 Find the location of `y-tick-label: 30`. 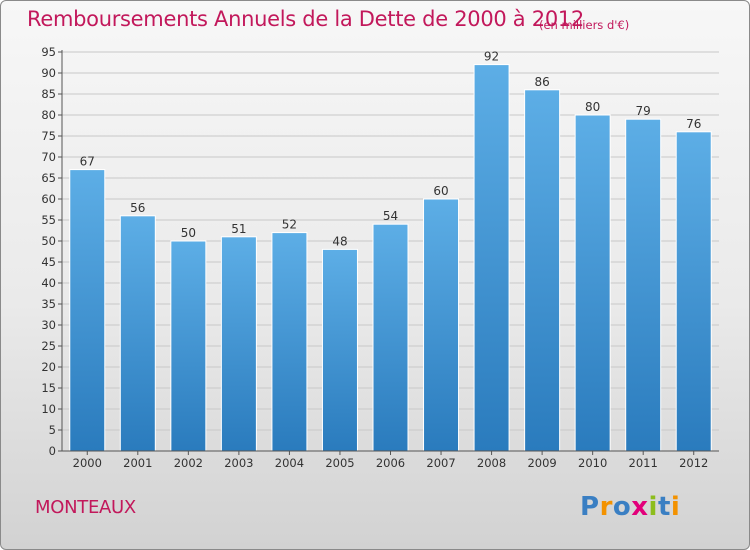

y-tick-label: 30 is located at coordinates (48, 325).